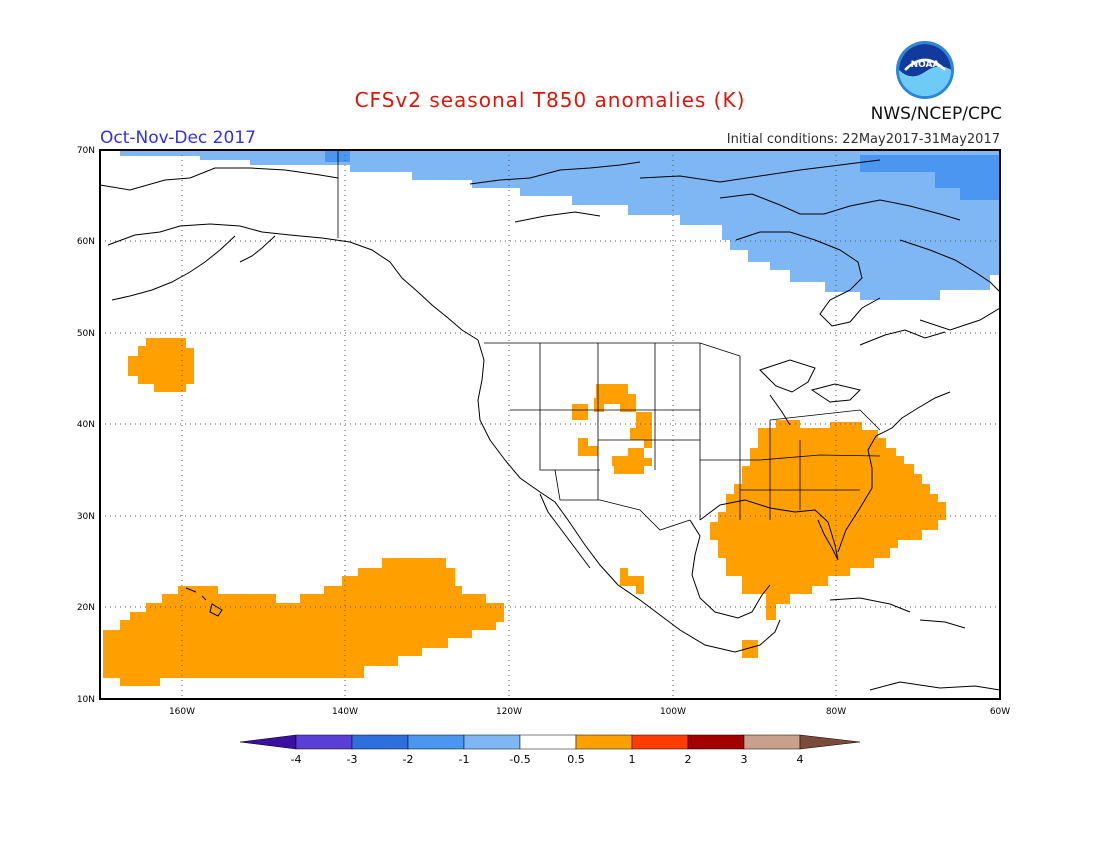 This screenshot has height=850, width=1100. I want to click on lat-label-50n: 50N, so click(86, 334).